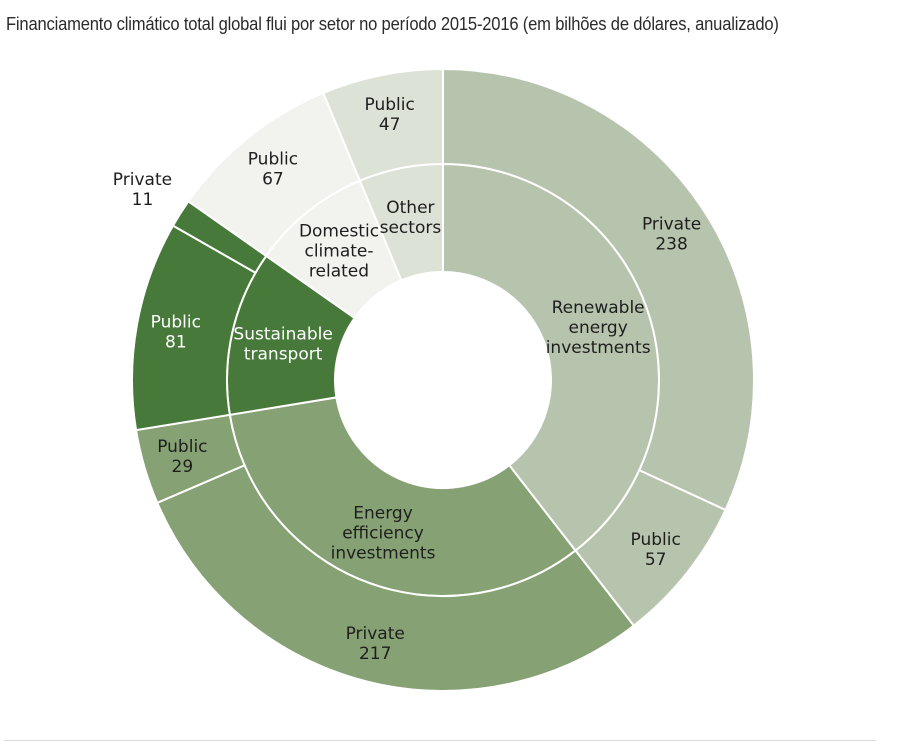  I want to click on inner-label-efficiency: Energy efficiency investments, so click(383, 534).